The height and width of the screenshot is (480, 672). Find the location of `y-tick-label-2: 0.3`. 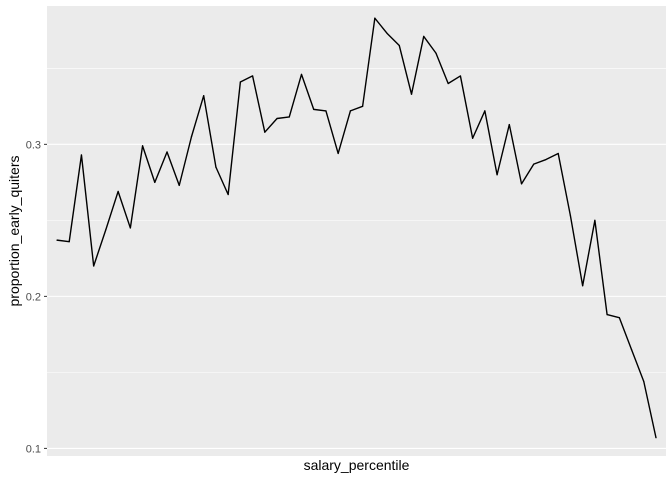

y-tick-label-2: 0.3 is located at coordinates (33, 145).